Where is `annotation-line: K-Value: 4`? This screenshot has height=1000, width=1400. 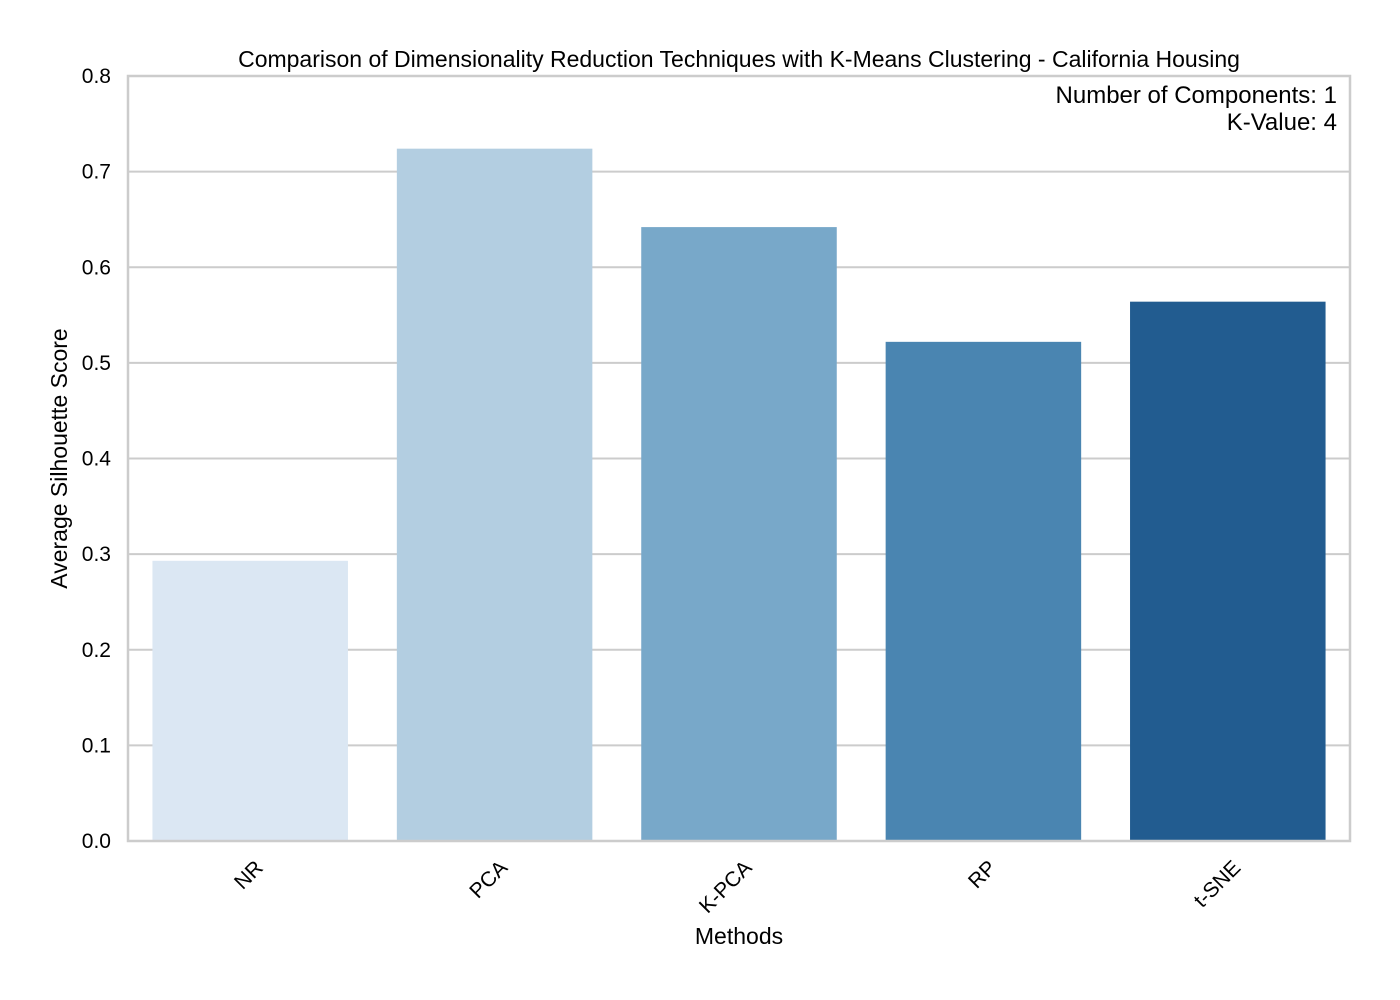 annotation-line: K-Value: 4 is located at coordinates (1282, 122).